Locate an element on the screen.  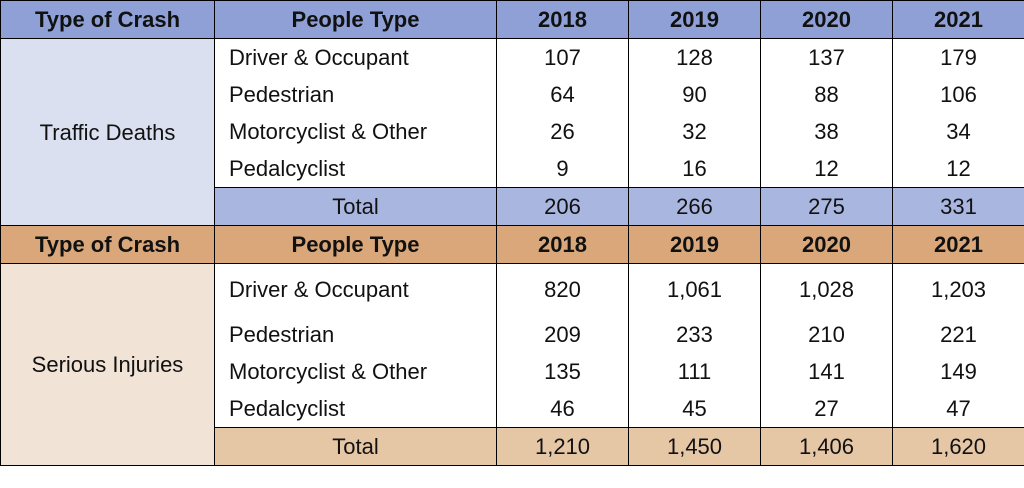
total-value: 1,450 is located at coordinates (694, 446).